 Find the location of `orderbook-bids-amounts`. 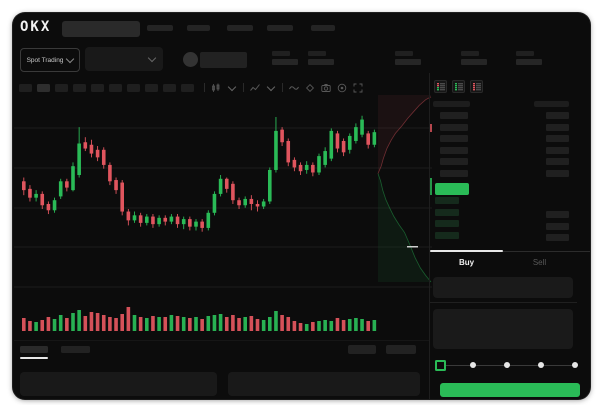

orderbook-bids-amounts is located at coordinates (557, 226).